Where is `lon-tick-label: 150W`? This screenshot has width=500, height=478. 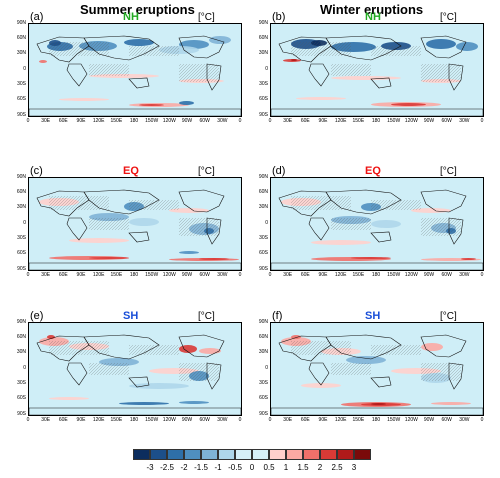 lon-tick-label: 150W is located at coordinates (152, 275).